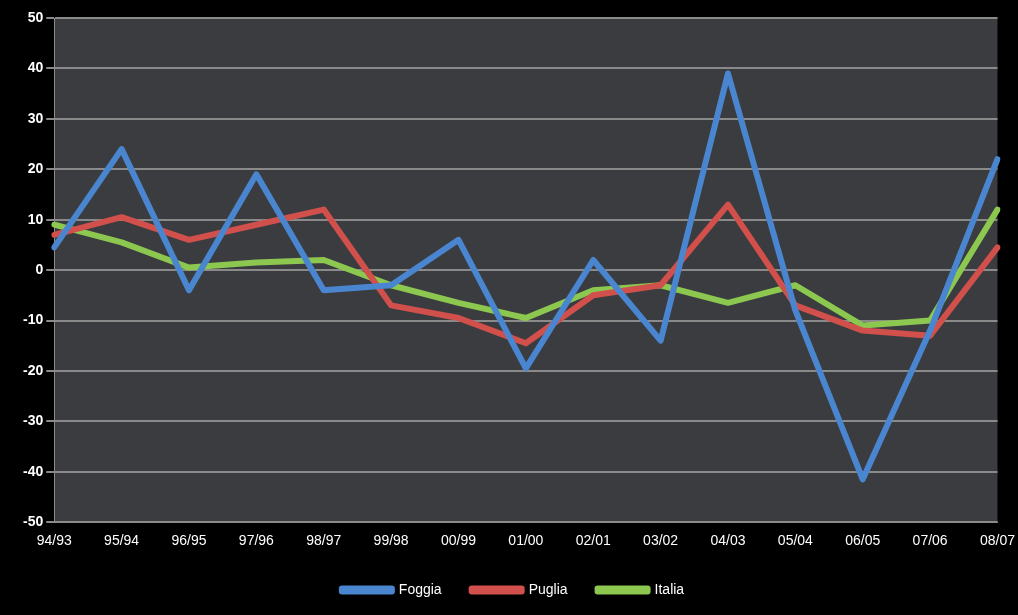 This screenshot has width=1018, height=615. I want to click on x-tick-label: 03/02, so click(661, 540).